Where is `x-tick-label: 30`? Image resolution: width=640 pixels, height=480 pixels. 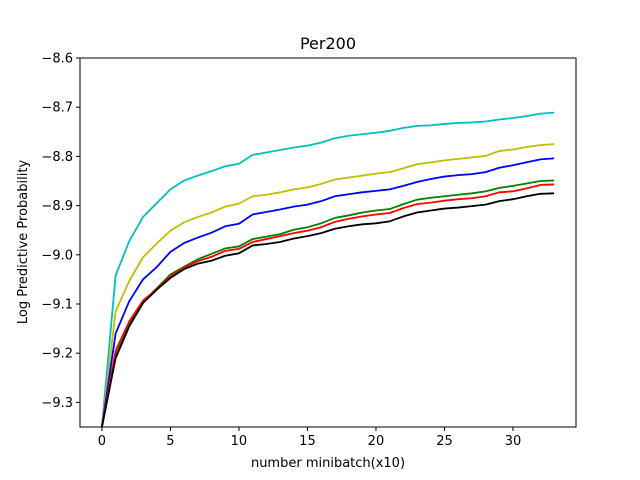
x-tick-label: 30 is located at coordinates (513, 441).